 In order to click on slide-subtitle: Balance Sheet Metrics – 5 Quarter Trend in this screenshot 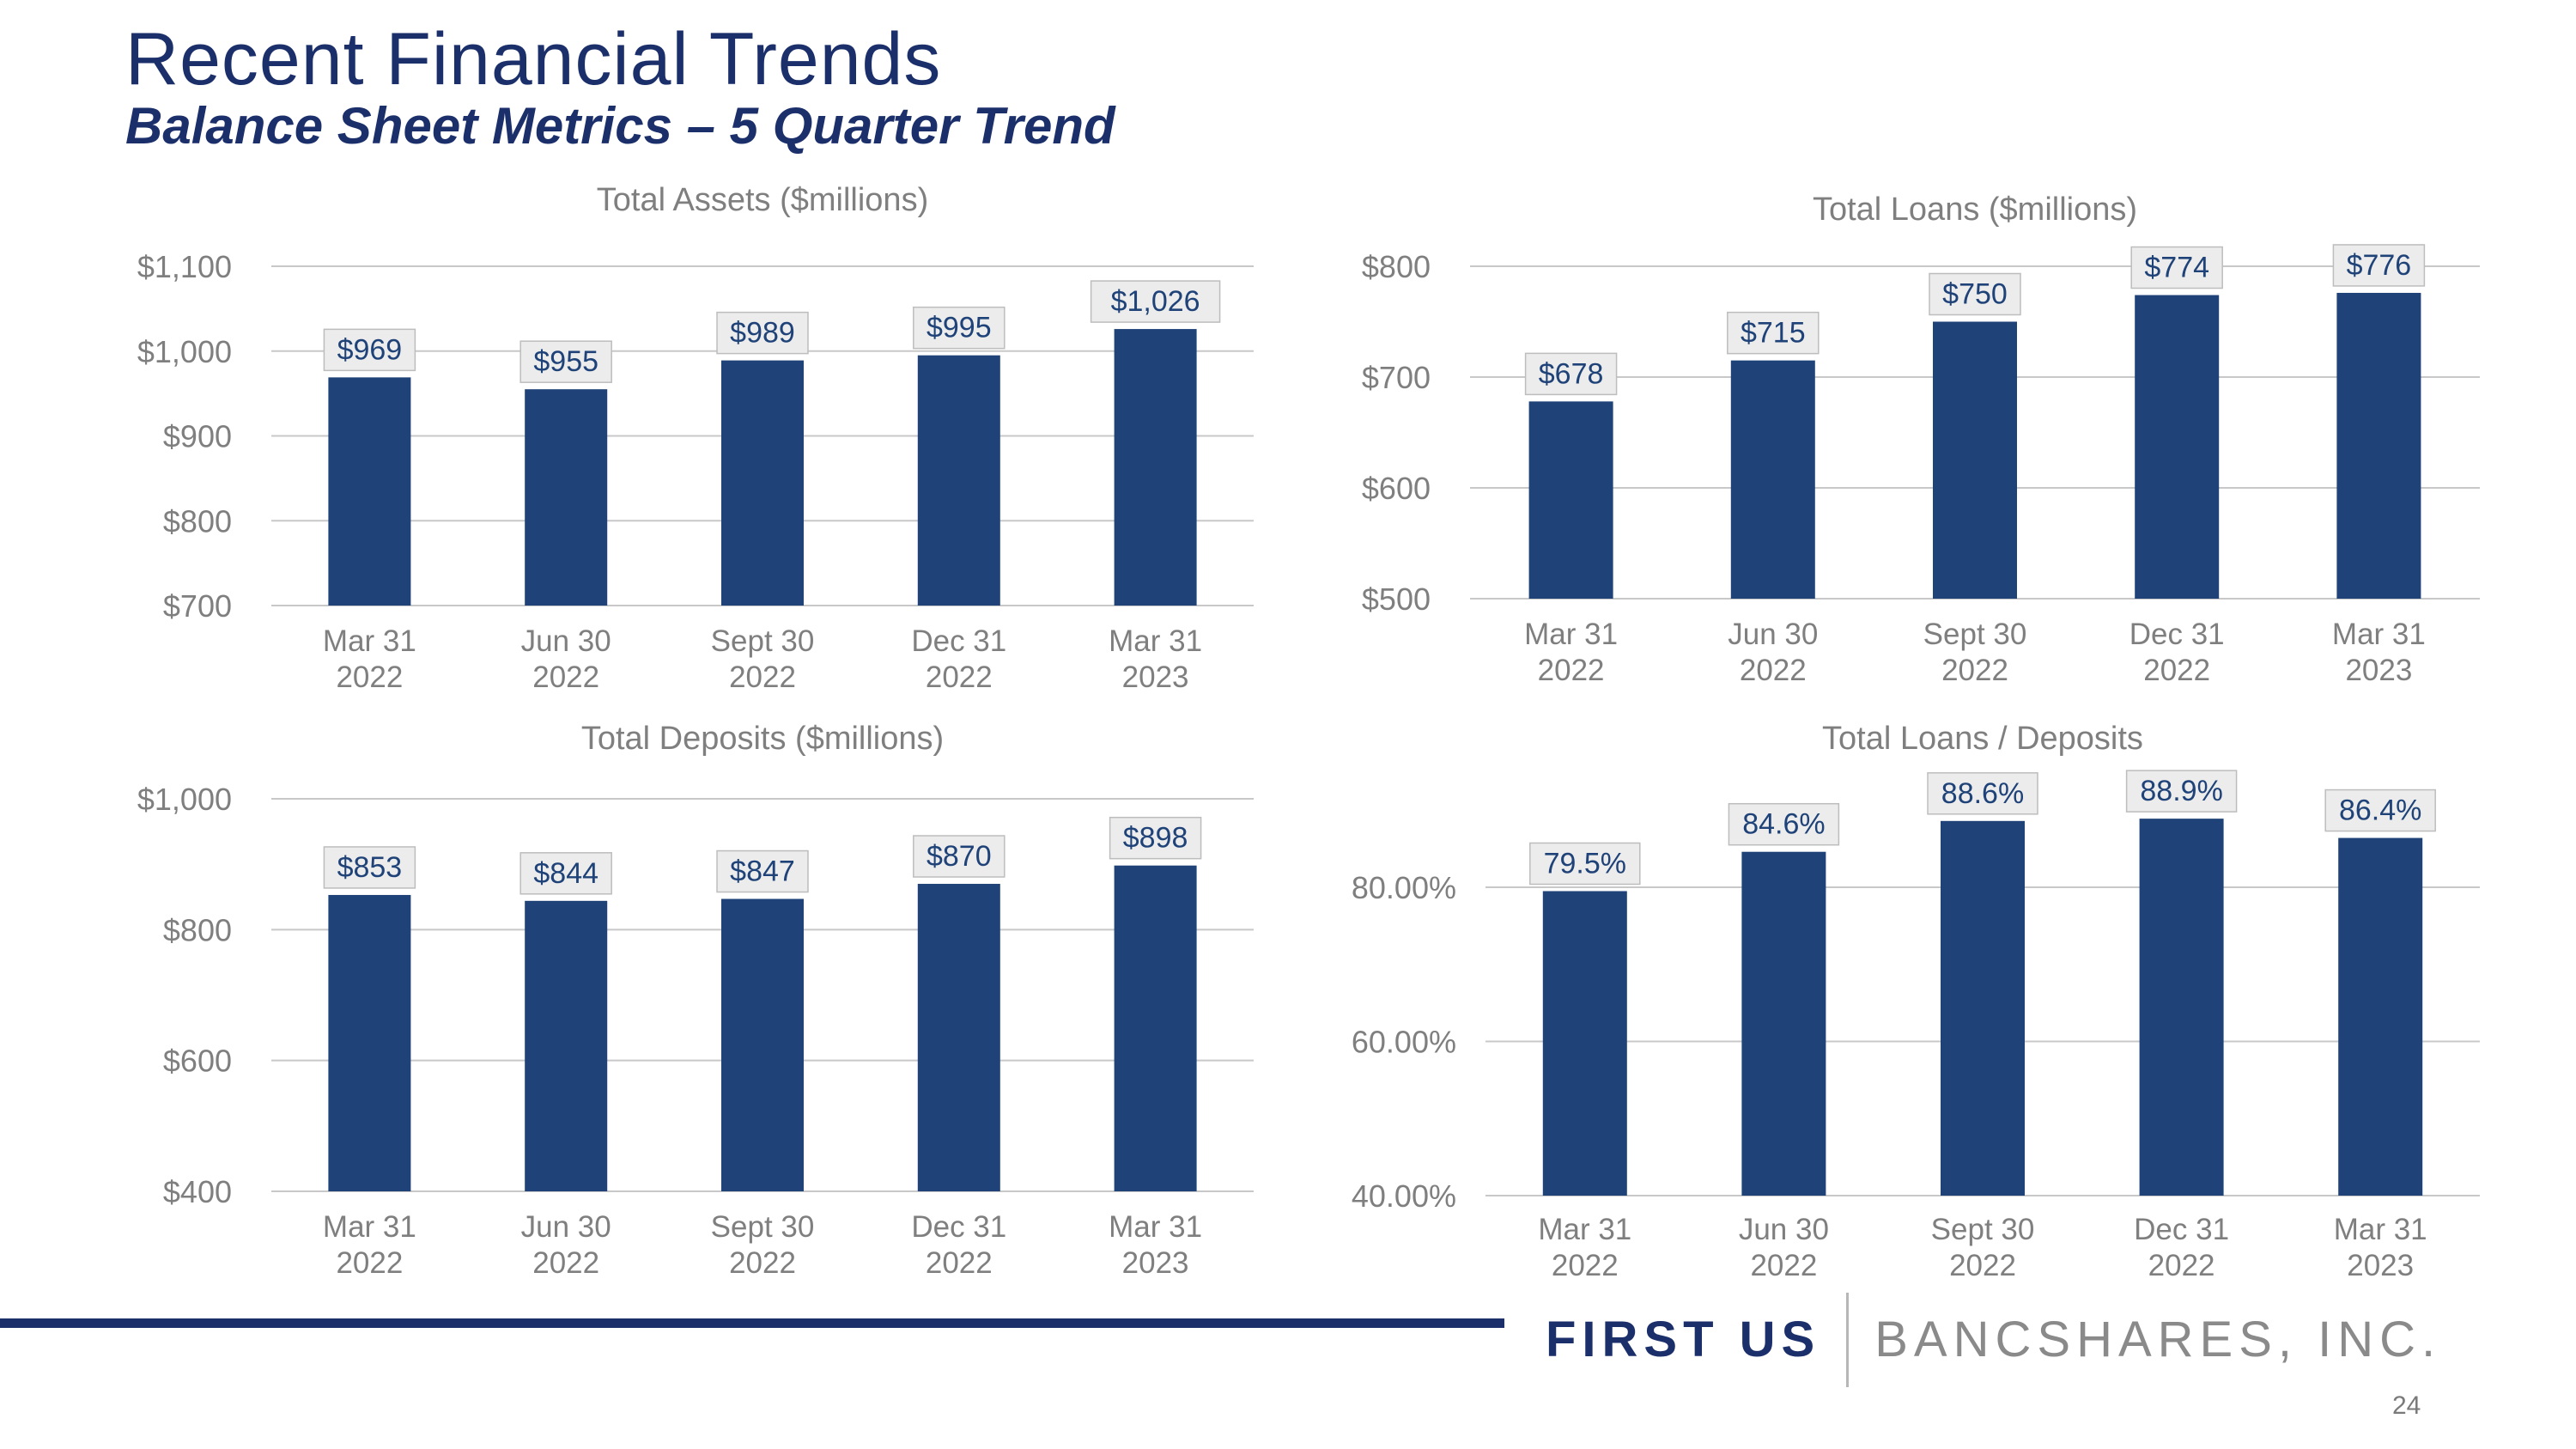, I will do `click(620, 126)`.